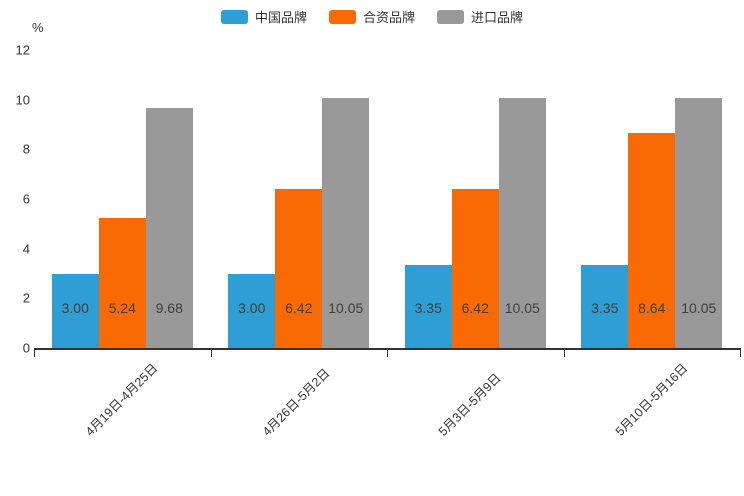  Describe the element at coordinates (22, 50) in the screenshot. I see `y-axis-tick-12: 12` at that location.